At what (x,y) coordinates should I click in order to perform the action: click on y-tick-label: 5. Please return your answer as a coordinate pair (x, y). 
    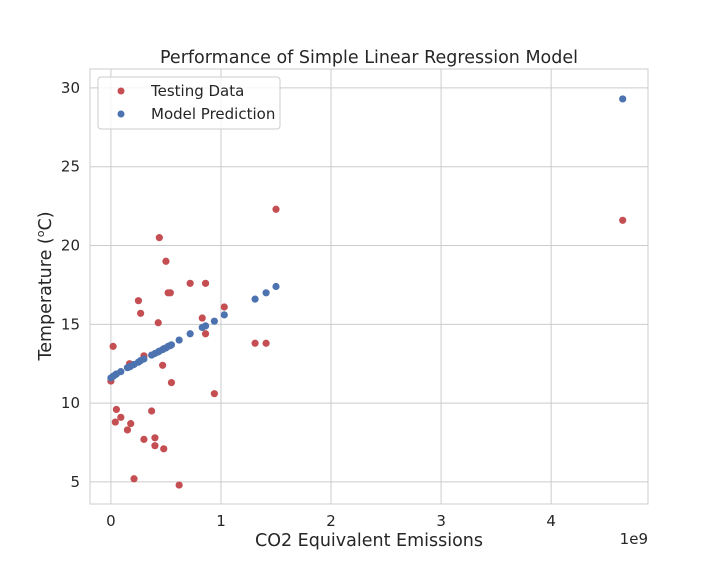
    Looking at the image, I should click on (75, 482).